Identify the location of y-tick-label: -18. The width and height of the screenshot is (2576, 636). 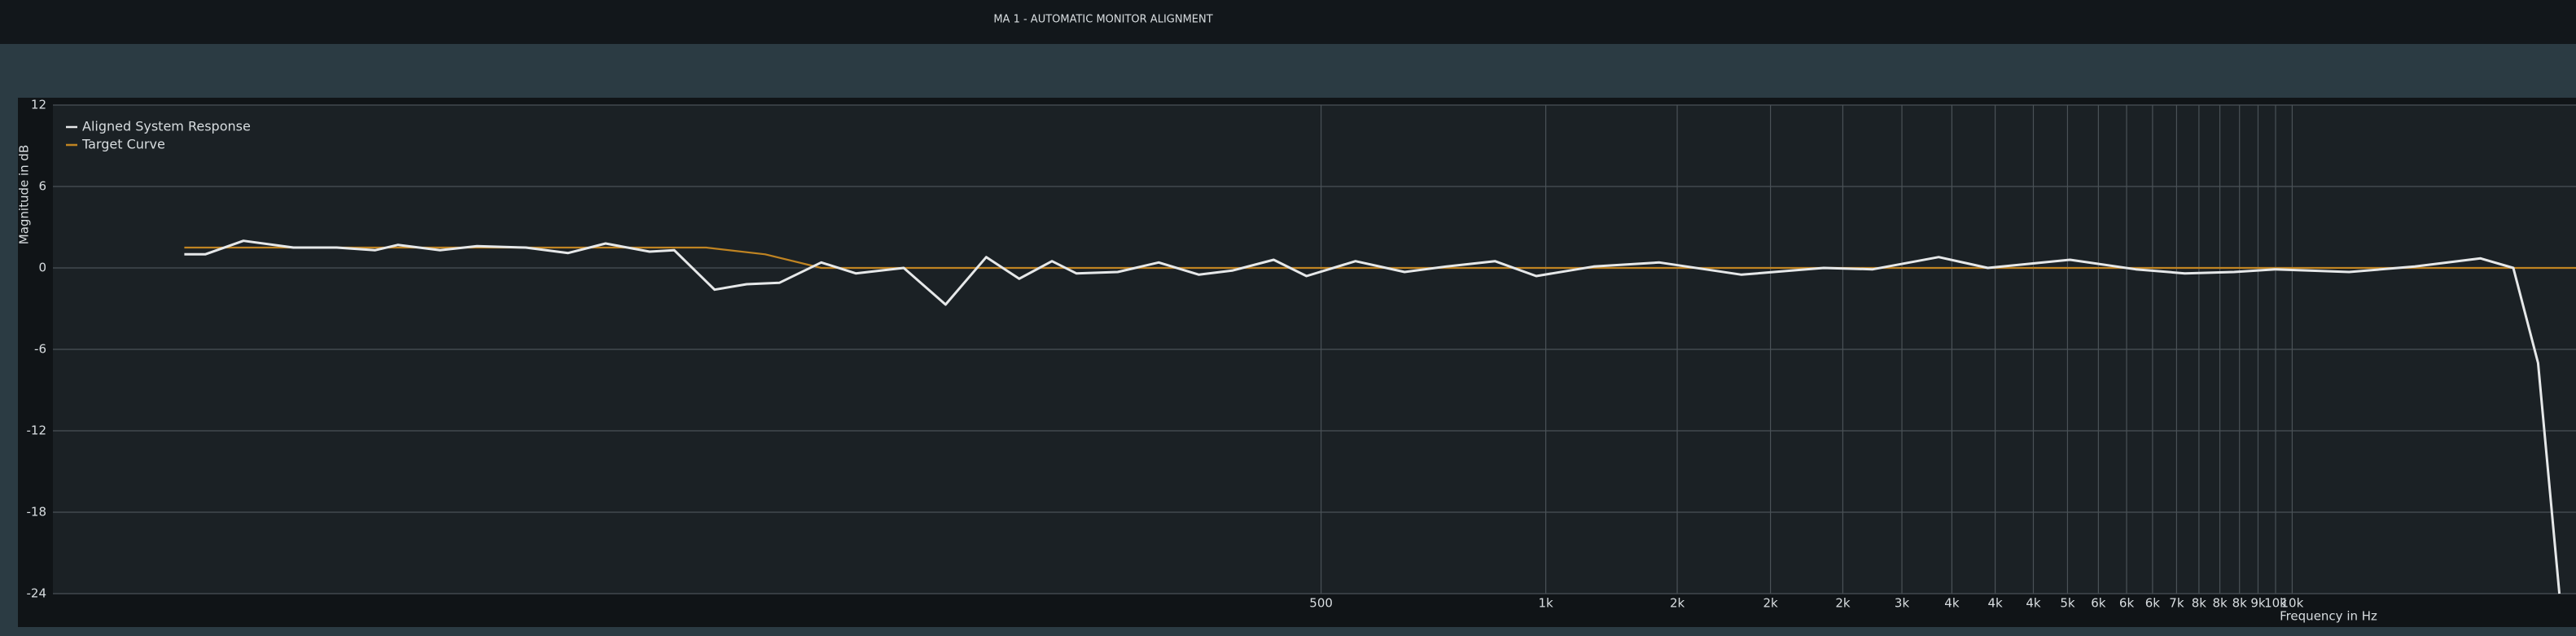
(37, 512).